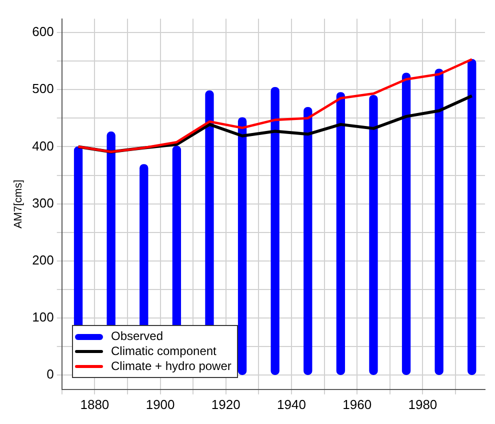 This screenshot has height=424, width=495. I want to click on legend-label: Climate + hydro power, so click(171, 366).